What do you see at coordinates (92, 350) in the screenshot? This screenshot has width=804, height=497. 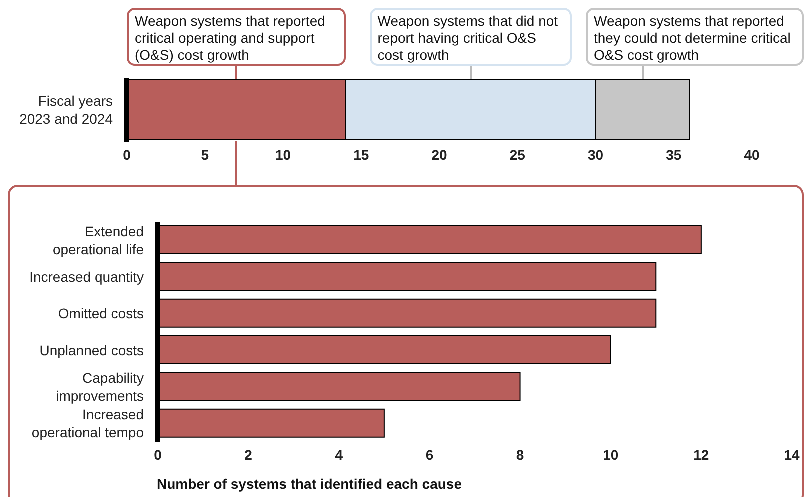 I see `y-tick-label: Unplanned costs` at bounding box center [92, 350].